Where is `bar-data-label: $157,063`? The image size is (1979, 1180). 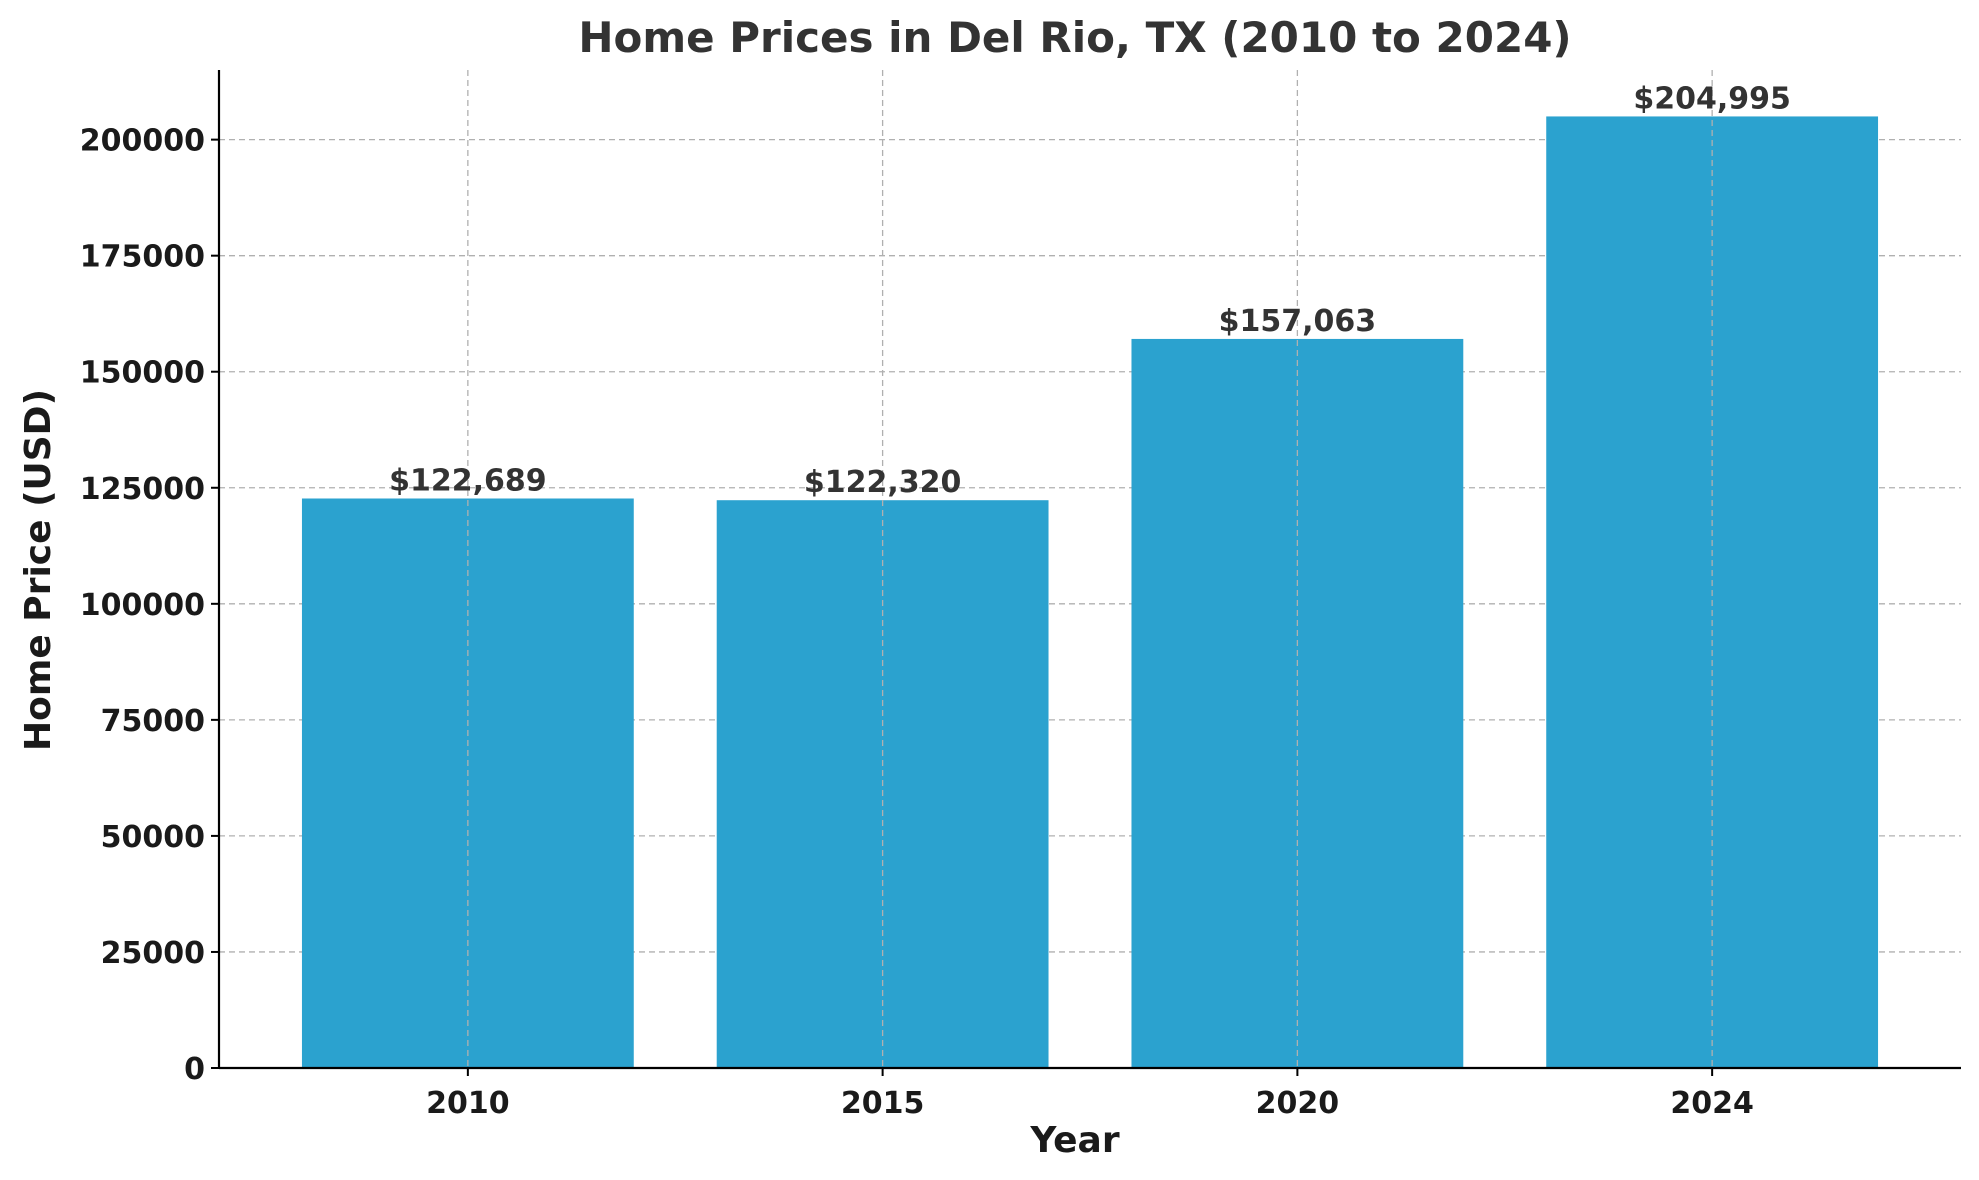 bar-data-label: $157,063 is located at coordinates (1298, 321).